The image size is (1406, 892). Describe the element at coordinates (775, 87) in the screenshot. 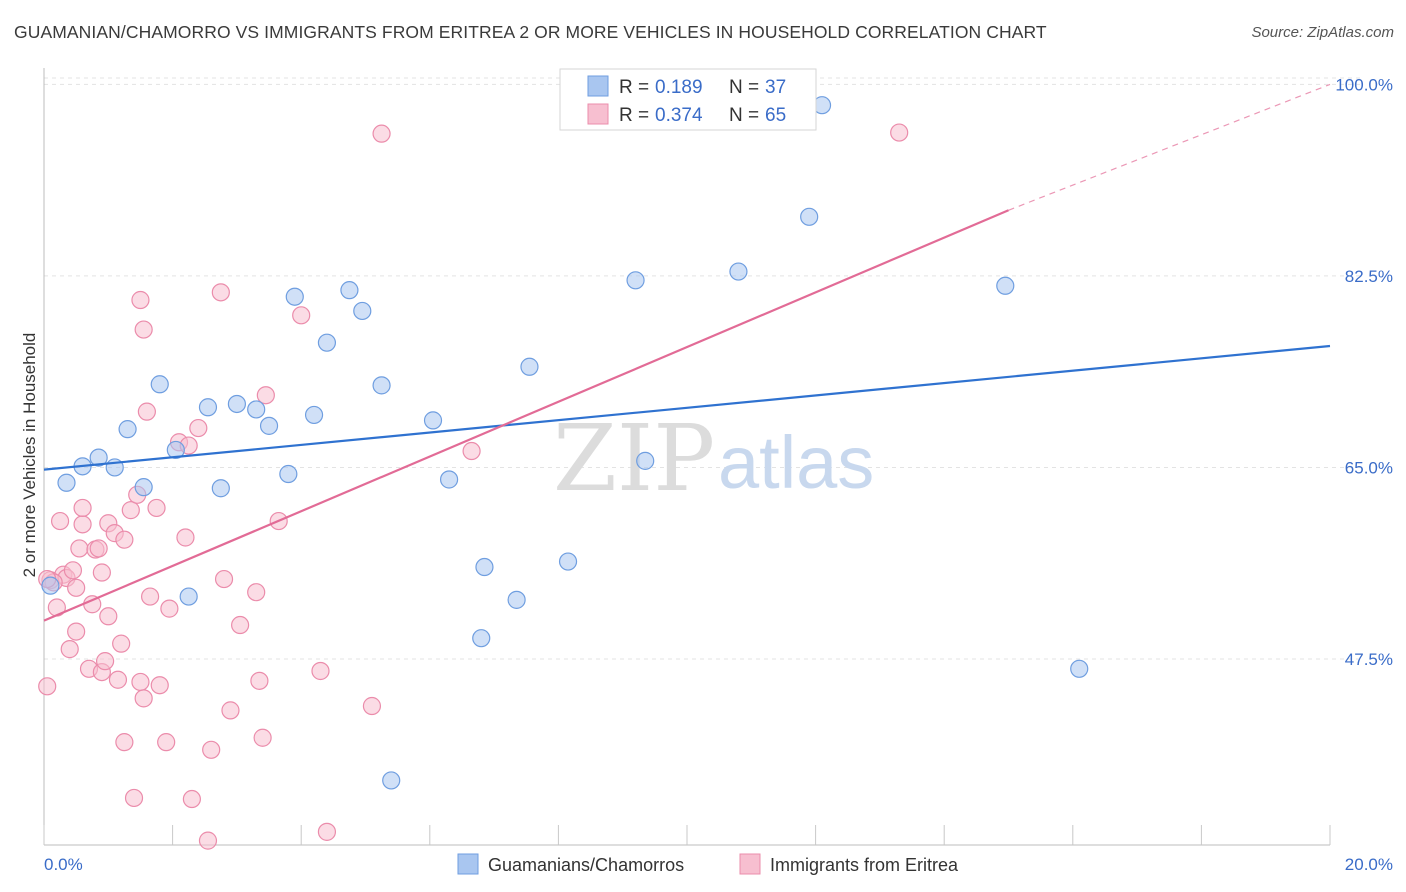

I see `legend-n-value-blue: 37` at that location.